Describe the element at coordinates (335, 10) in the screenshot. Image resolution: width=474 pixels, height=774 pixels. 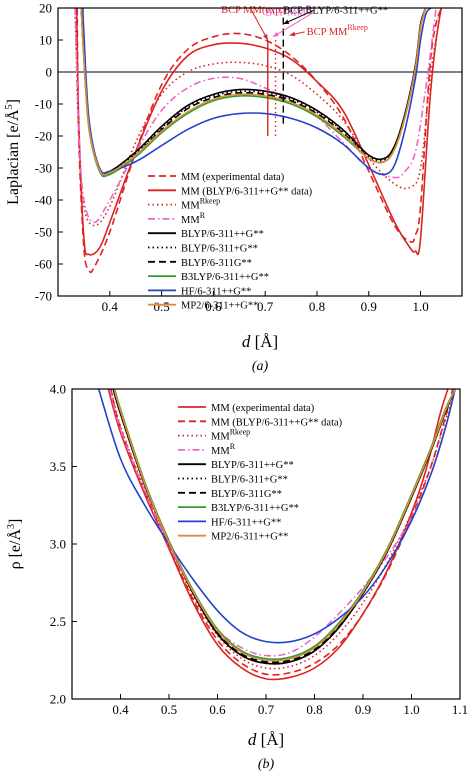
I see `annotation-3-text: BCP BLYP/6-311++G**` at that location.